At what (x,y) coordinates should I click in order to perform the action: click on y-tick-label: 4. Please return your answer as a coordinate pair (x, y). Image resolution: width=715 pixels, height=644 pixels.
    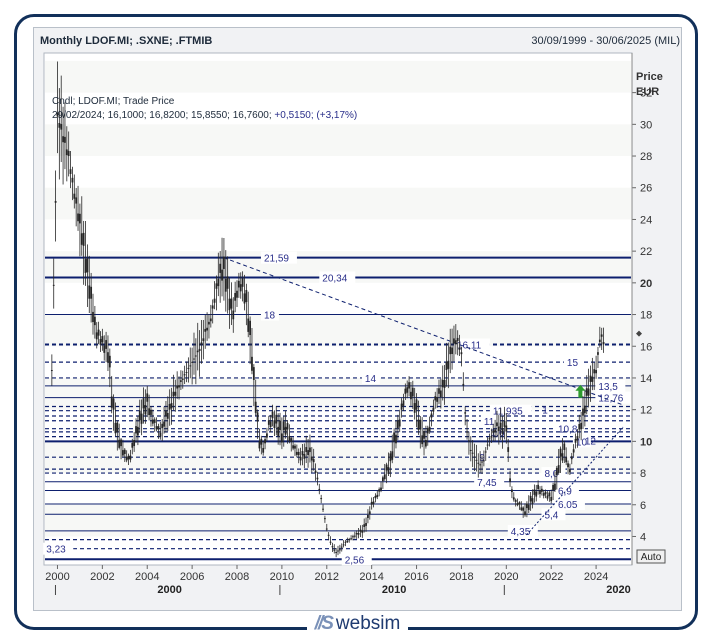
    Looking at the image, I should click on (643, 537).